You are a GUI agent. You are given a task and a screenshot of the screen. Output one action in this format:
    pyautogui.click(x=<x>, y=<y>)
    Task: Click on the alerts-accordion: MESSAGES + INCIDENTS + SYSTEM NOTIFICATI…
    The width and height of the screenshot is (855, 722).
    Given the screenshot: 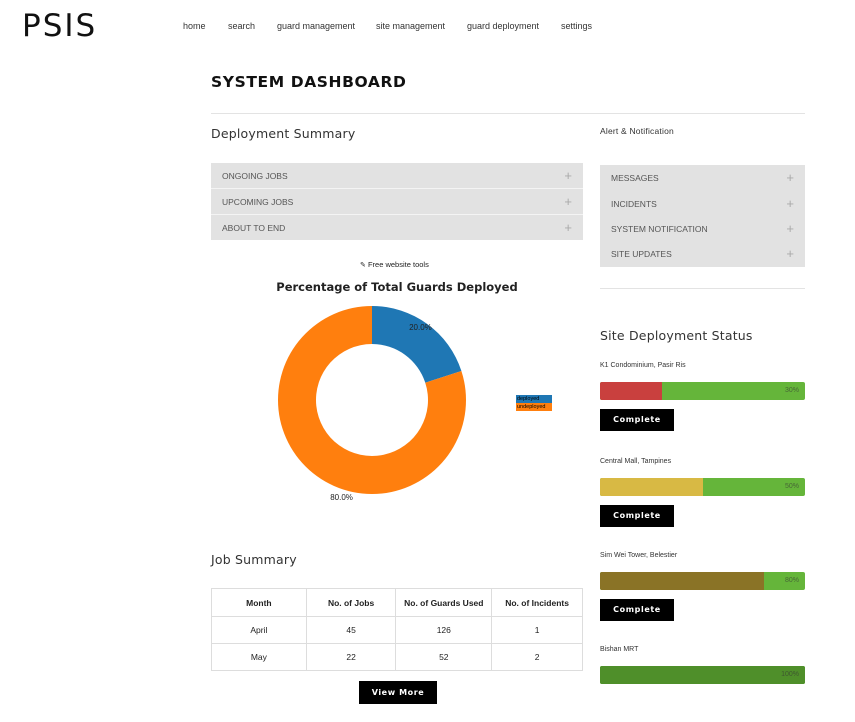 What is the action you would take?
    pyautogui.click(x=702, y=216)
    